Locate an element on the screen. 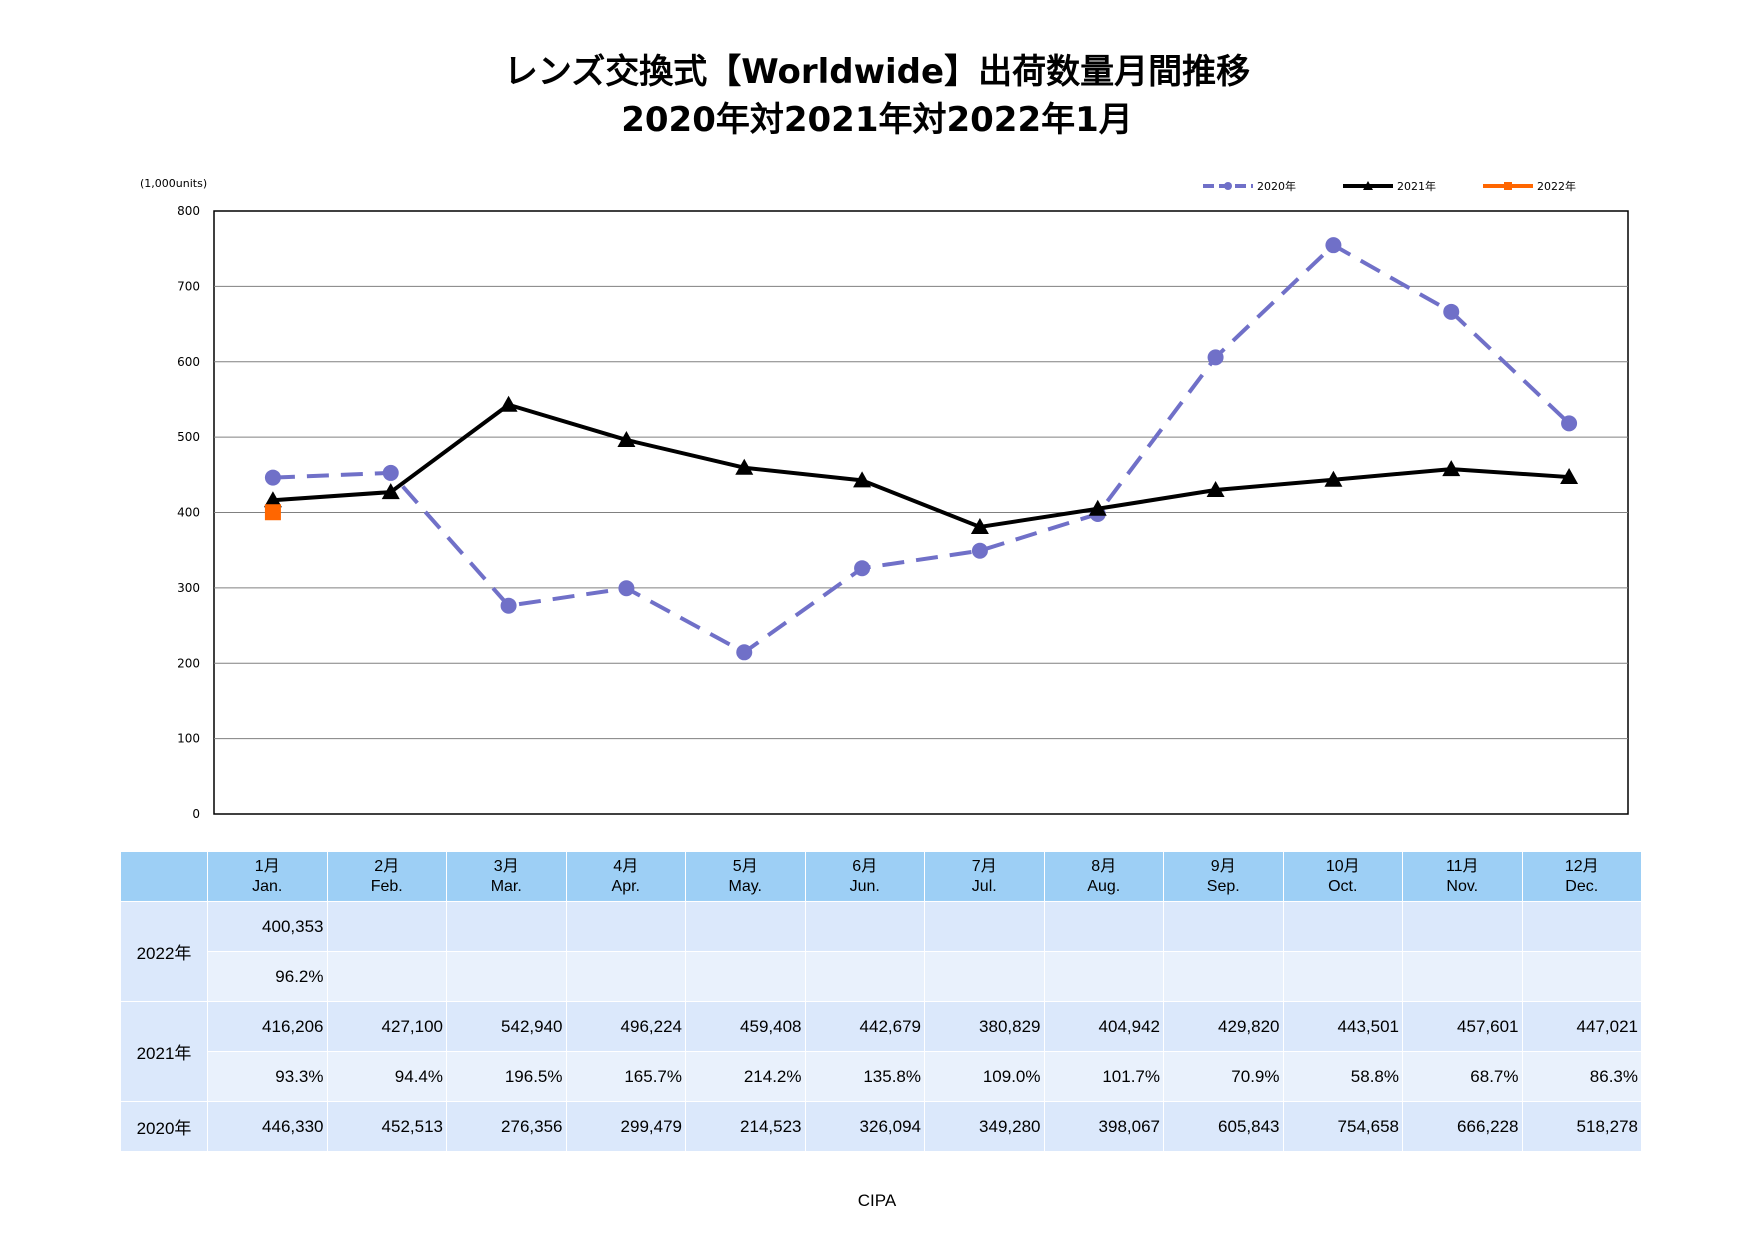 The height and width of the screenshot is (1240, 1754). row-label: 2020年 is located at coordinates (164, 1126).